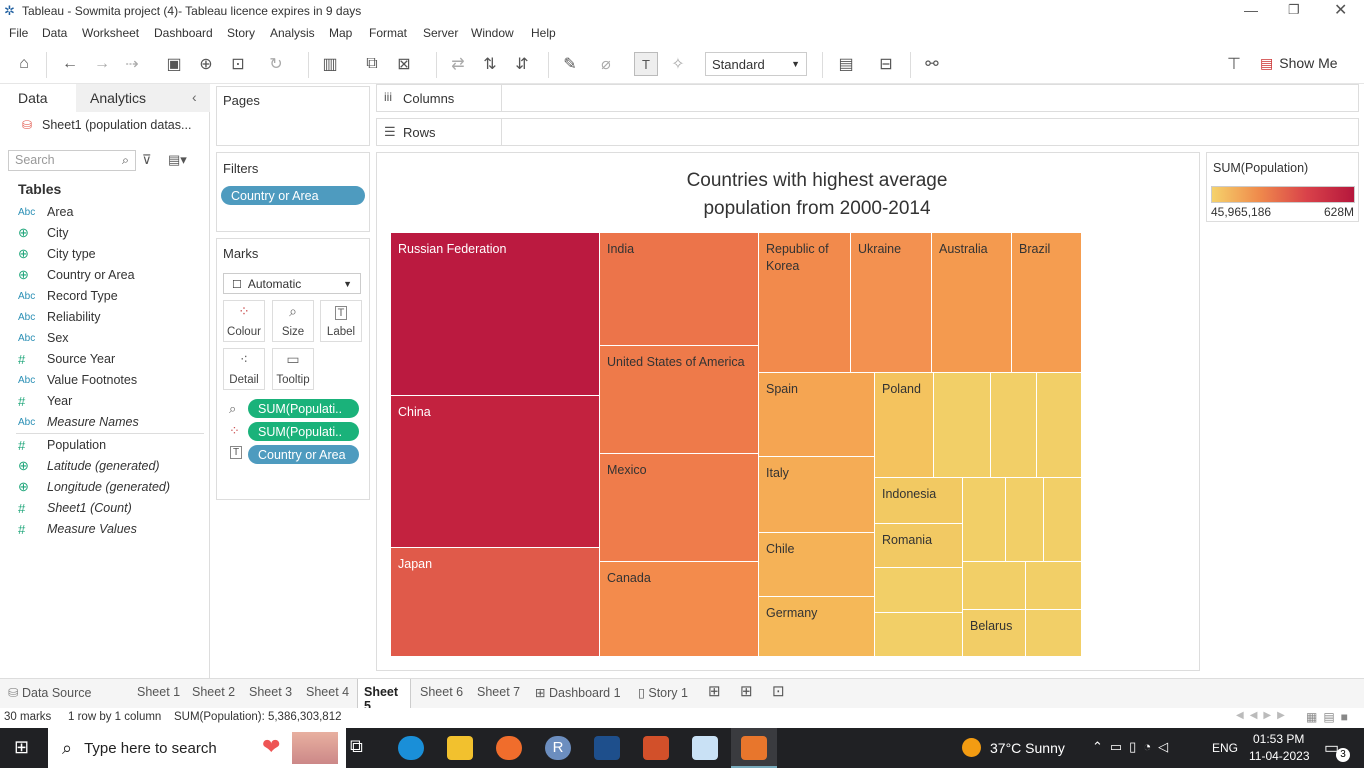 The image size is (1364, 768). Describe the element at coordinates (214, 692) in the screenshot. I see `tab-sheet-2: Sheet 2` at that location.